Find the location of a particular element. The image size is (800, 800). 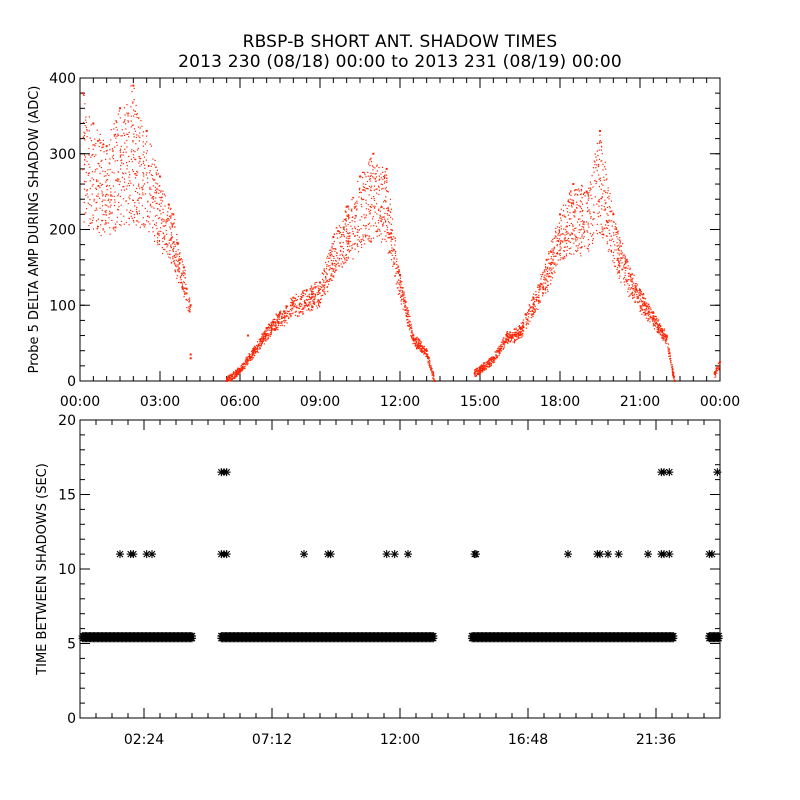

y-tick-label: 0 is located at coordinates (71, 382).